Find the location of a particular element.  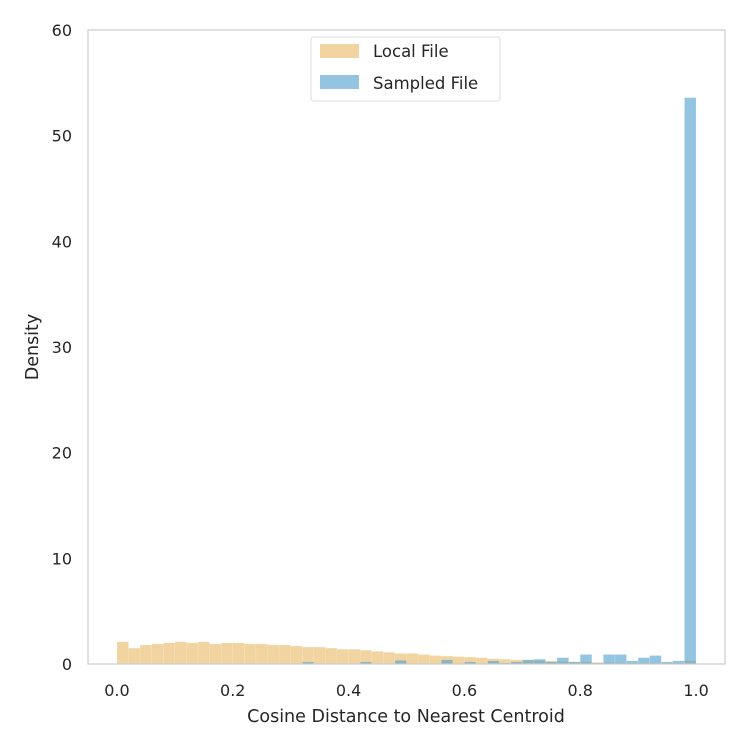

legend: Local File Sampled File is located at coordinates (405, 69).